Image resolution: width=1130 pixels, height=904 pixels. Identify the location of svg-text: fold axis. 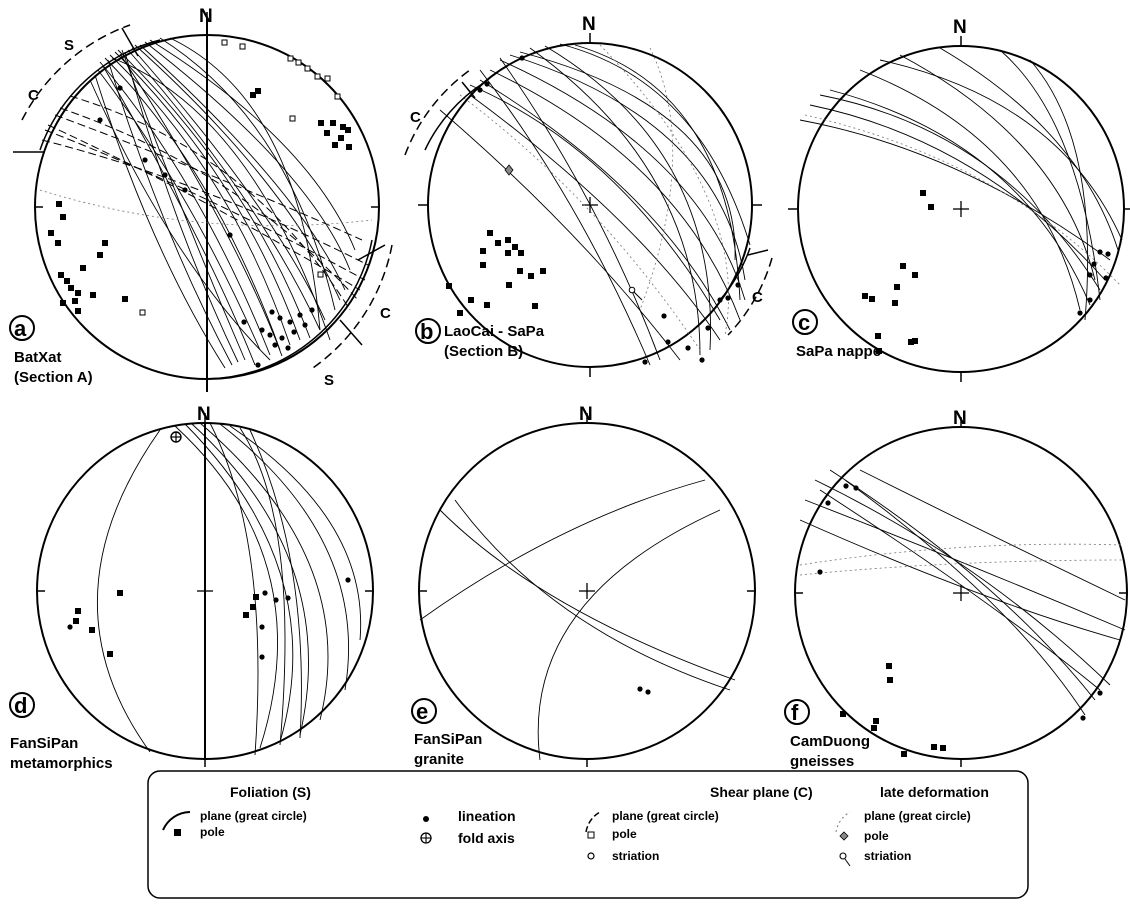
(486, 838).